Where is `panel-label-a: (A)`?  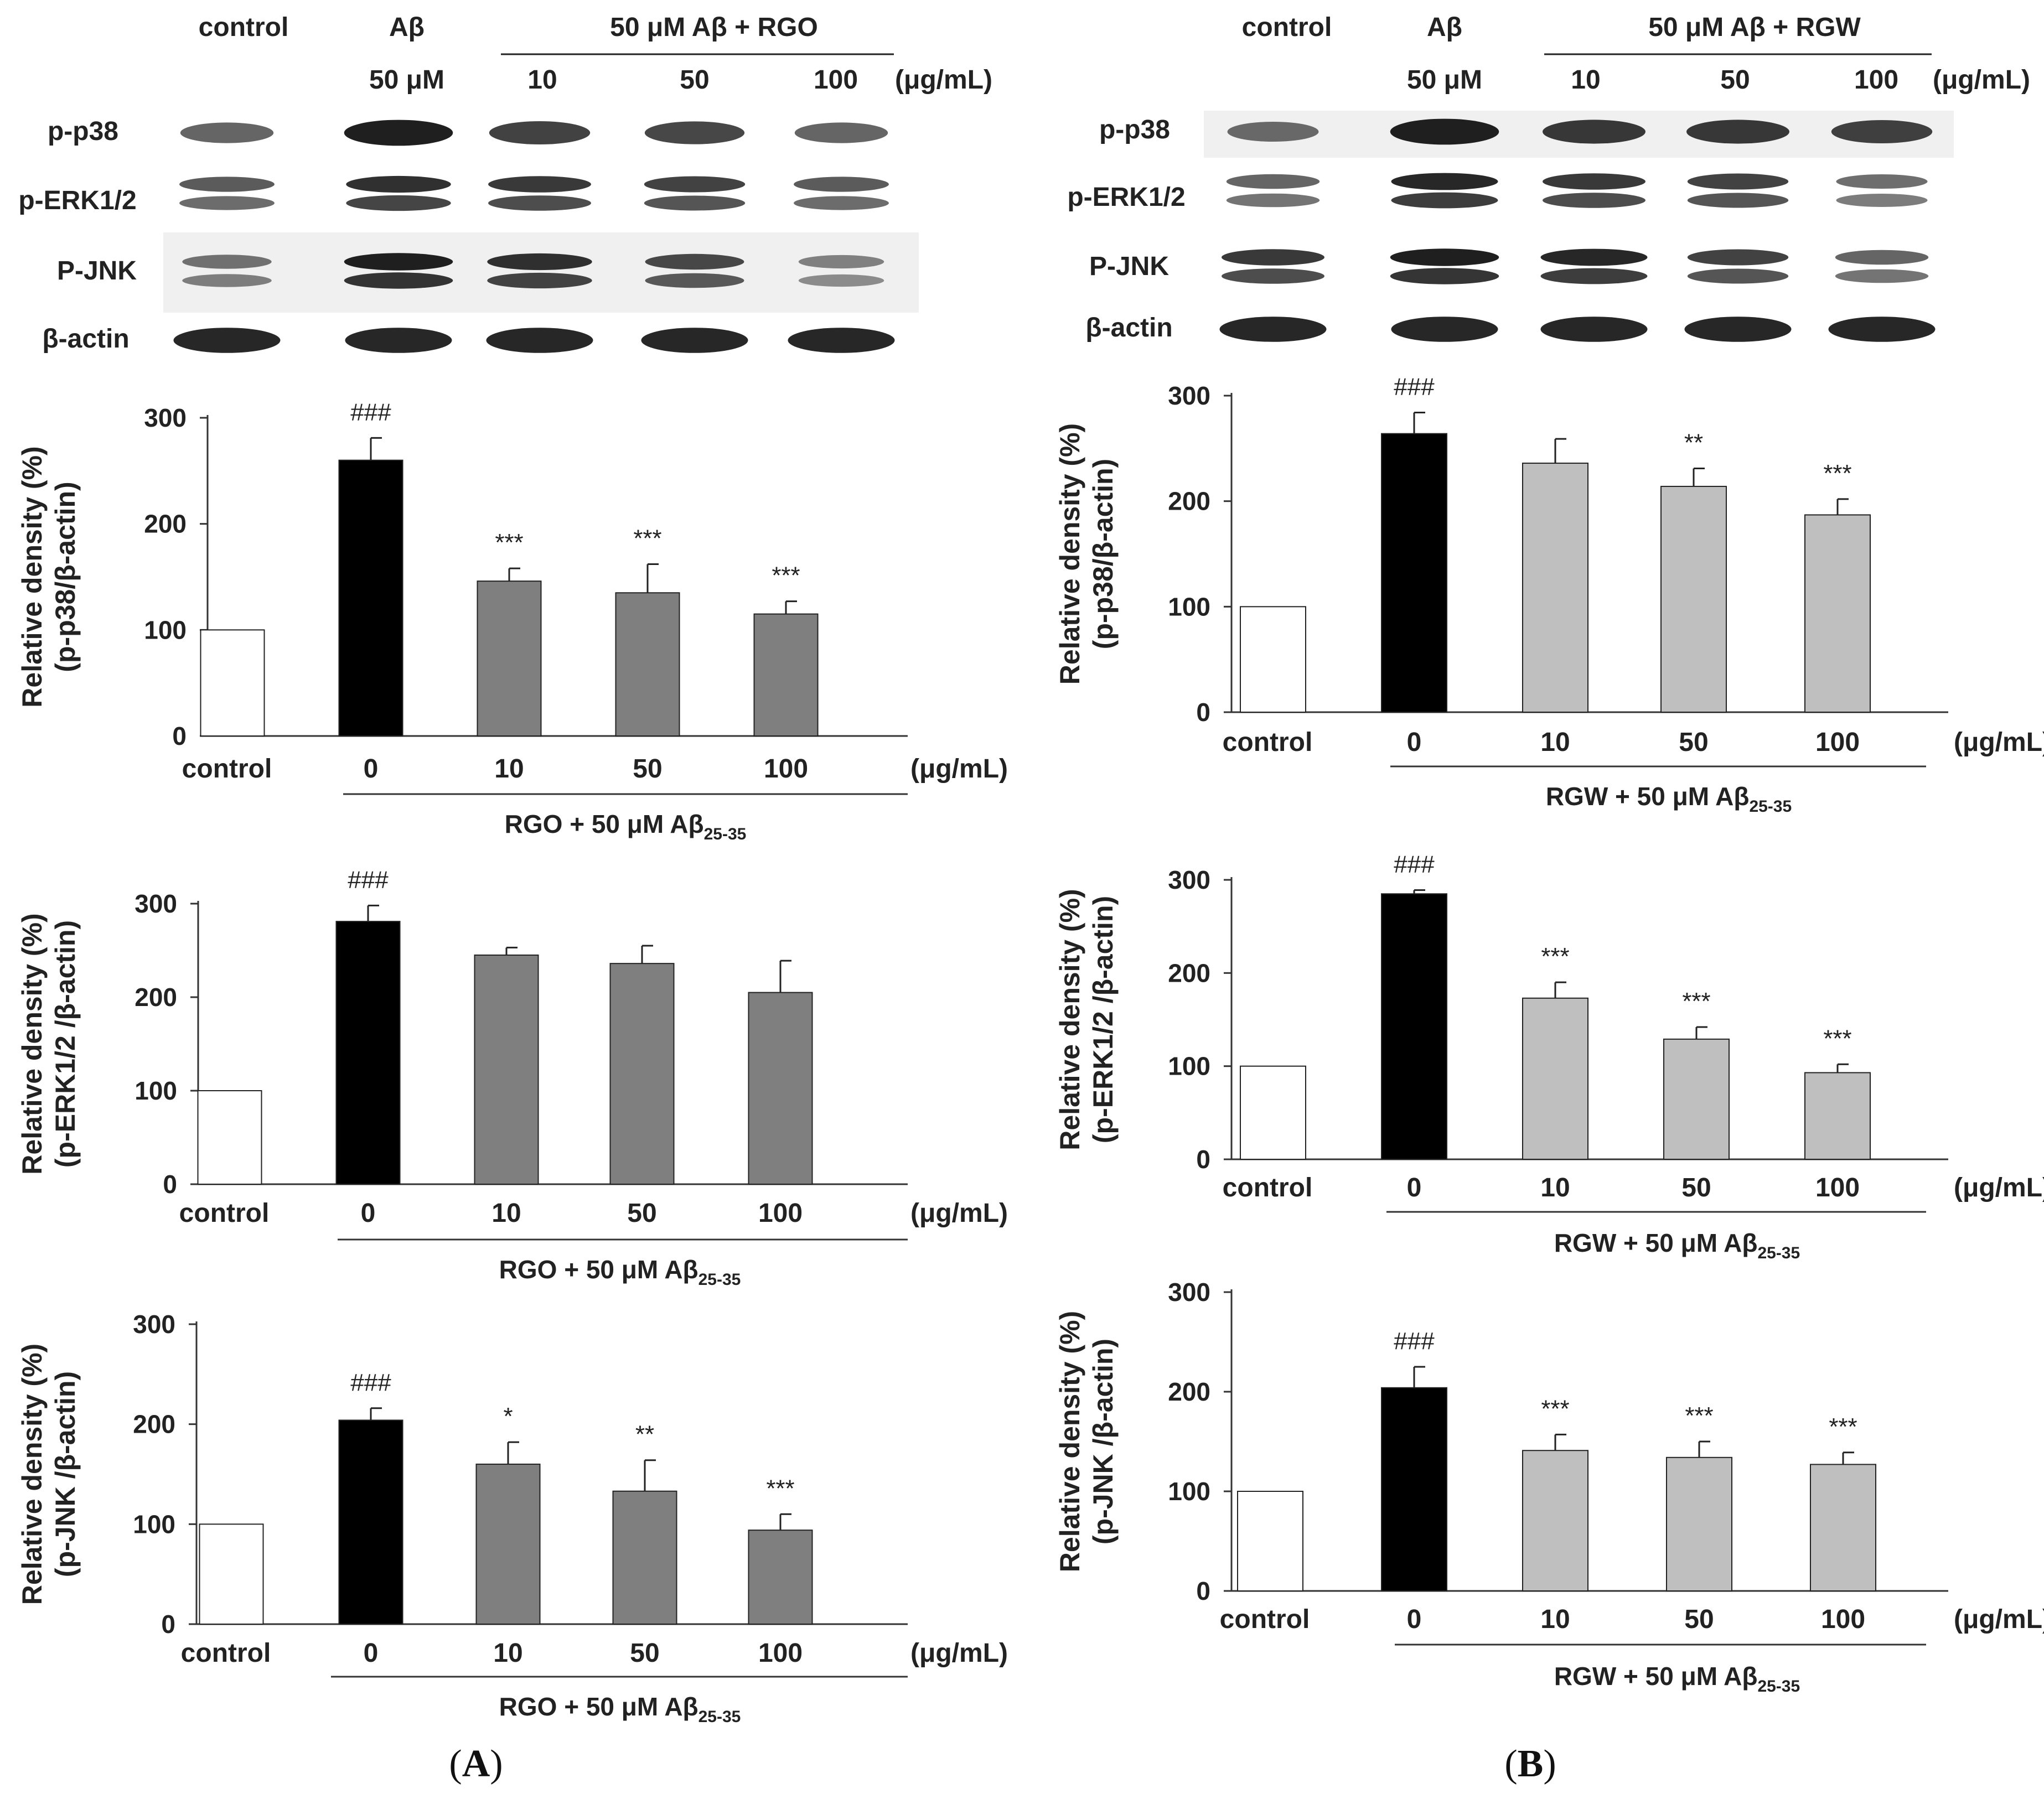 panel-label-a: (A) is located at coordinates (476, 1764).